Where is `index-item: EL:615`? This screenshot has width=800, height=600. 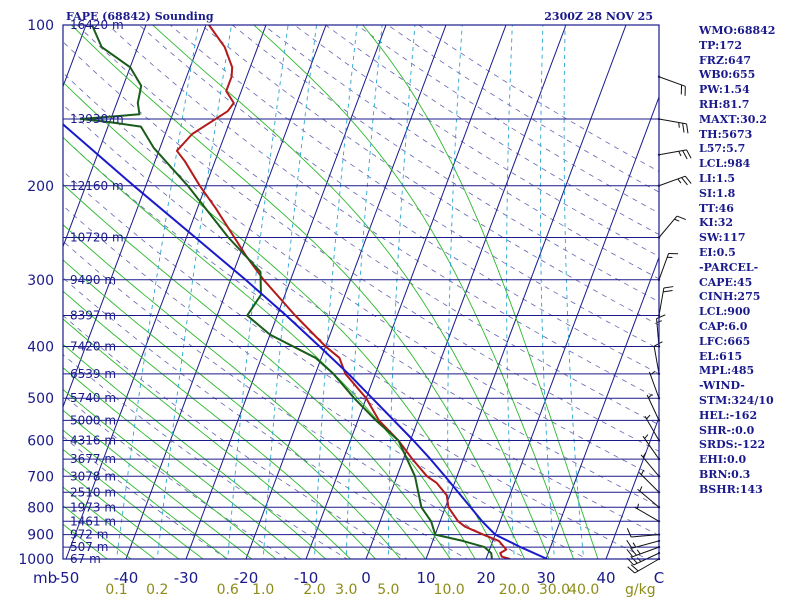
index-item: EL:615 is located at coordinates (721, 356).